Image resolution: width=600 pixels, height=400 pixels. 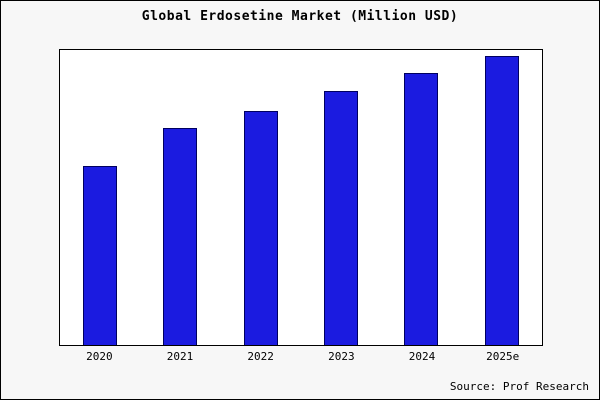 What do you see at coordinates (422, 356) in the screenshot?
I see `x-tick-label: 2024` at bounding box center [422, 356].